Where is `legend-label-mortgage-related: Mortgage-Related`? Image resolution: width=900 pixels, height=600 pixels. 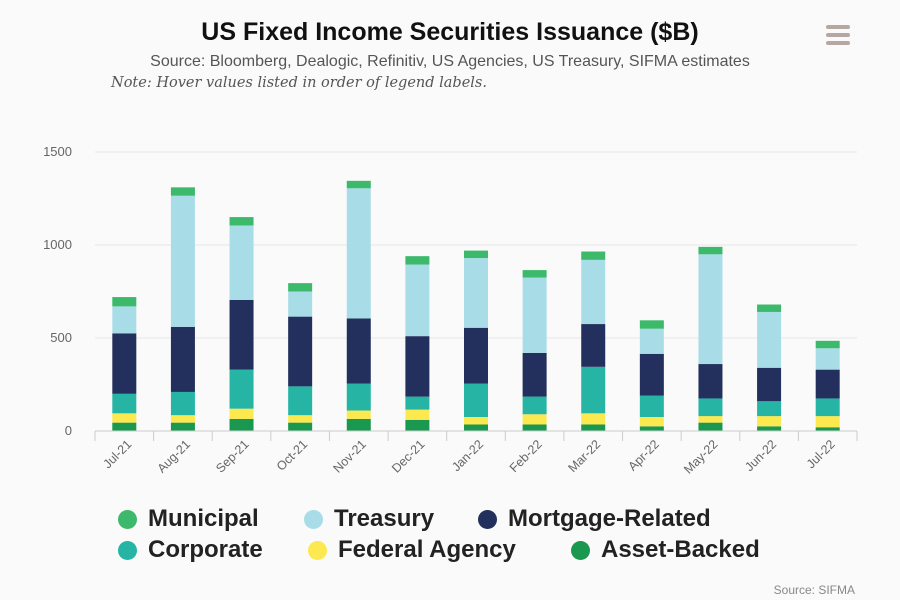
legend-label-mortgage-related: Mortgage-Related is located at coordinates (609, 518).